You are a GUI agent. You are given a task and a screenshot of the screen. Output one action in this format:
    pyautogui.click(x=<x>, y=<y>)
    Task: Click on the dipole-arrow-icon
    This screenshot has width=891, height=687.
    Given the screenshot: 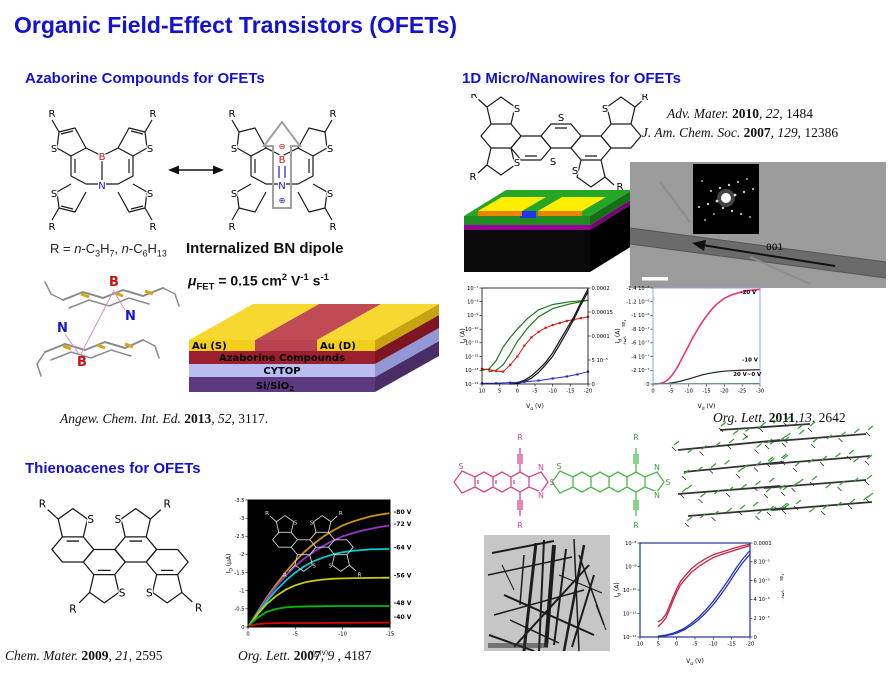 What is the action you would take?
    pyautogui.click(x=282, y=164)
    